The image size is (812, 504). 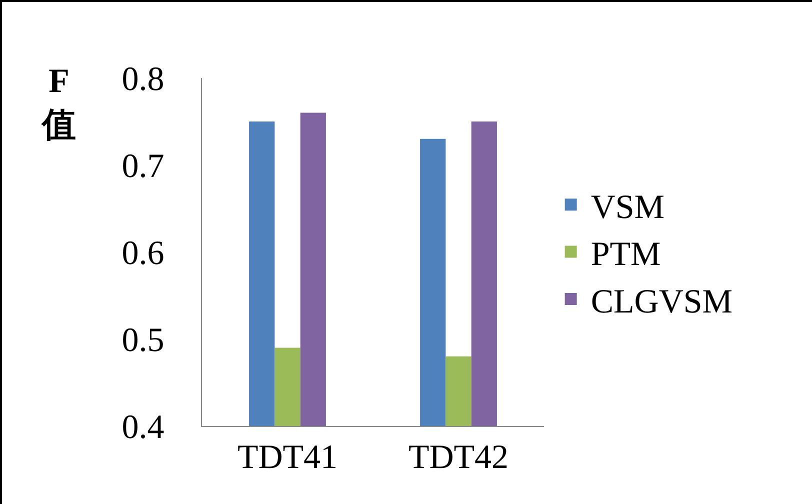 I want to click on x-tick-label: TDT41, so click(x=287, y=457).